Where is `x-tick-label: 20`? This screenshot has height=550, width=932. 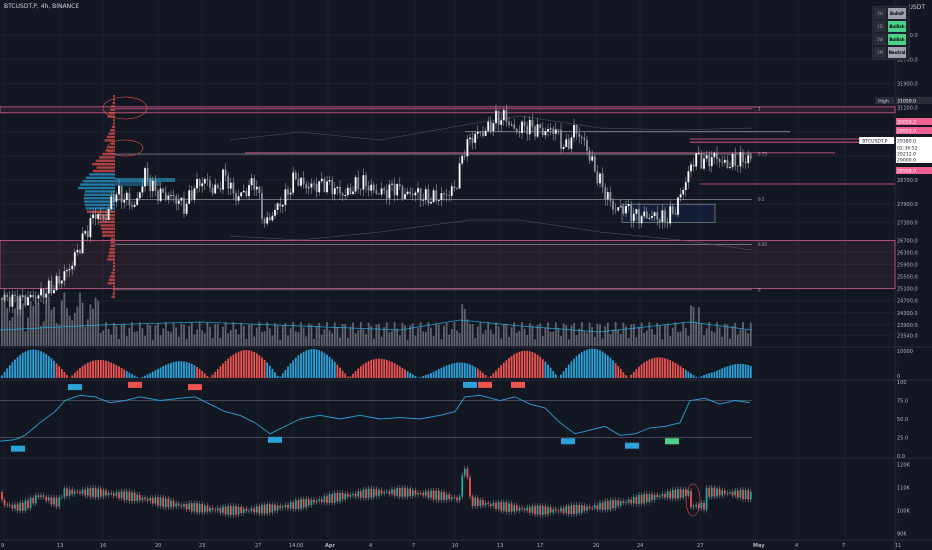
x-tick-label: 20 is located at coordinates (596, 546).